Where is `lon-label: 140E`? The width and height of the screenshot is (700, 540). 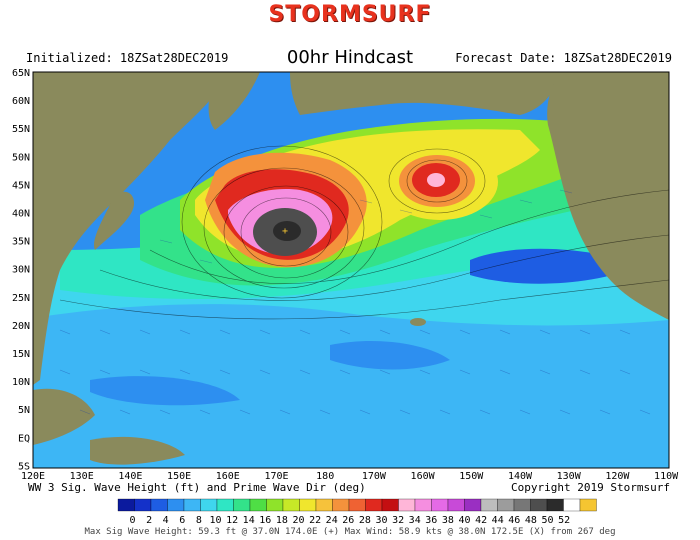
lon-label: 140E is located at coordinates (130, 476).